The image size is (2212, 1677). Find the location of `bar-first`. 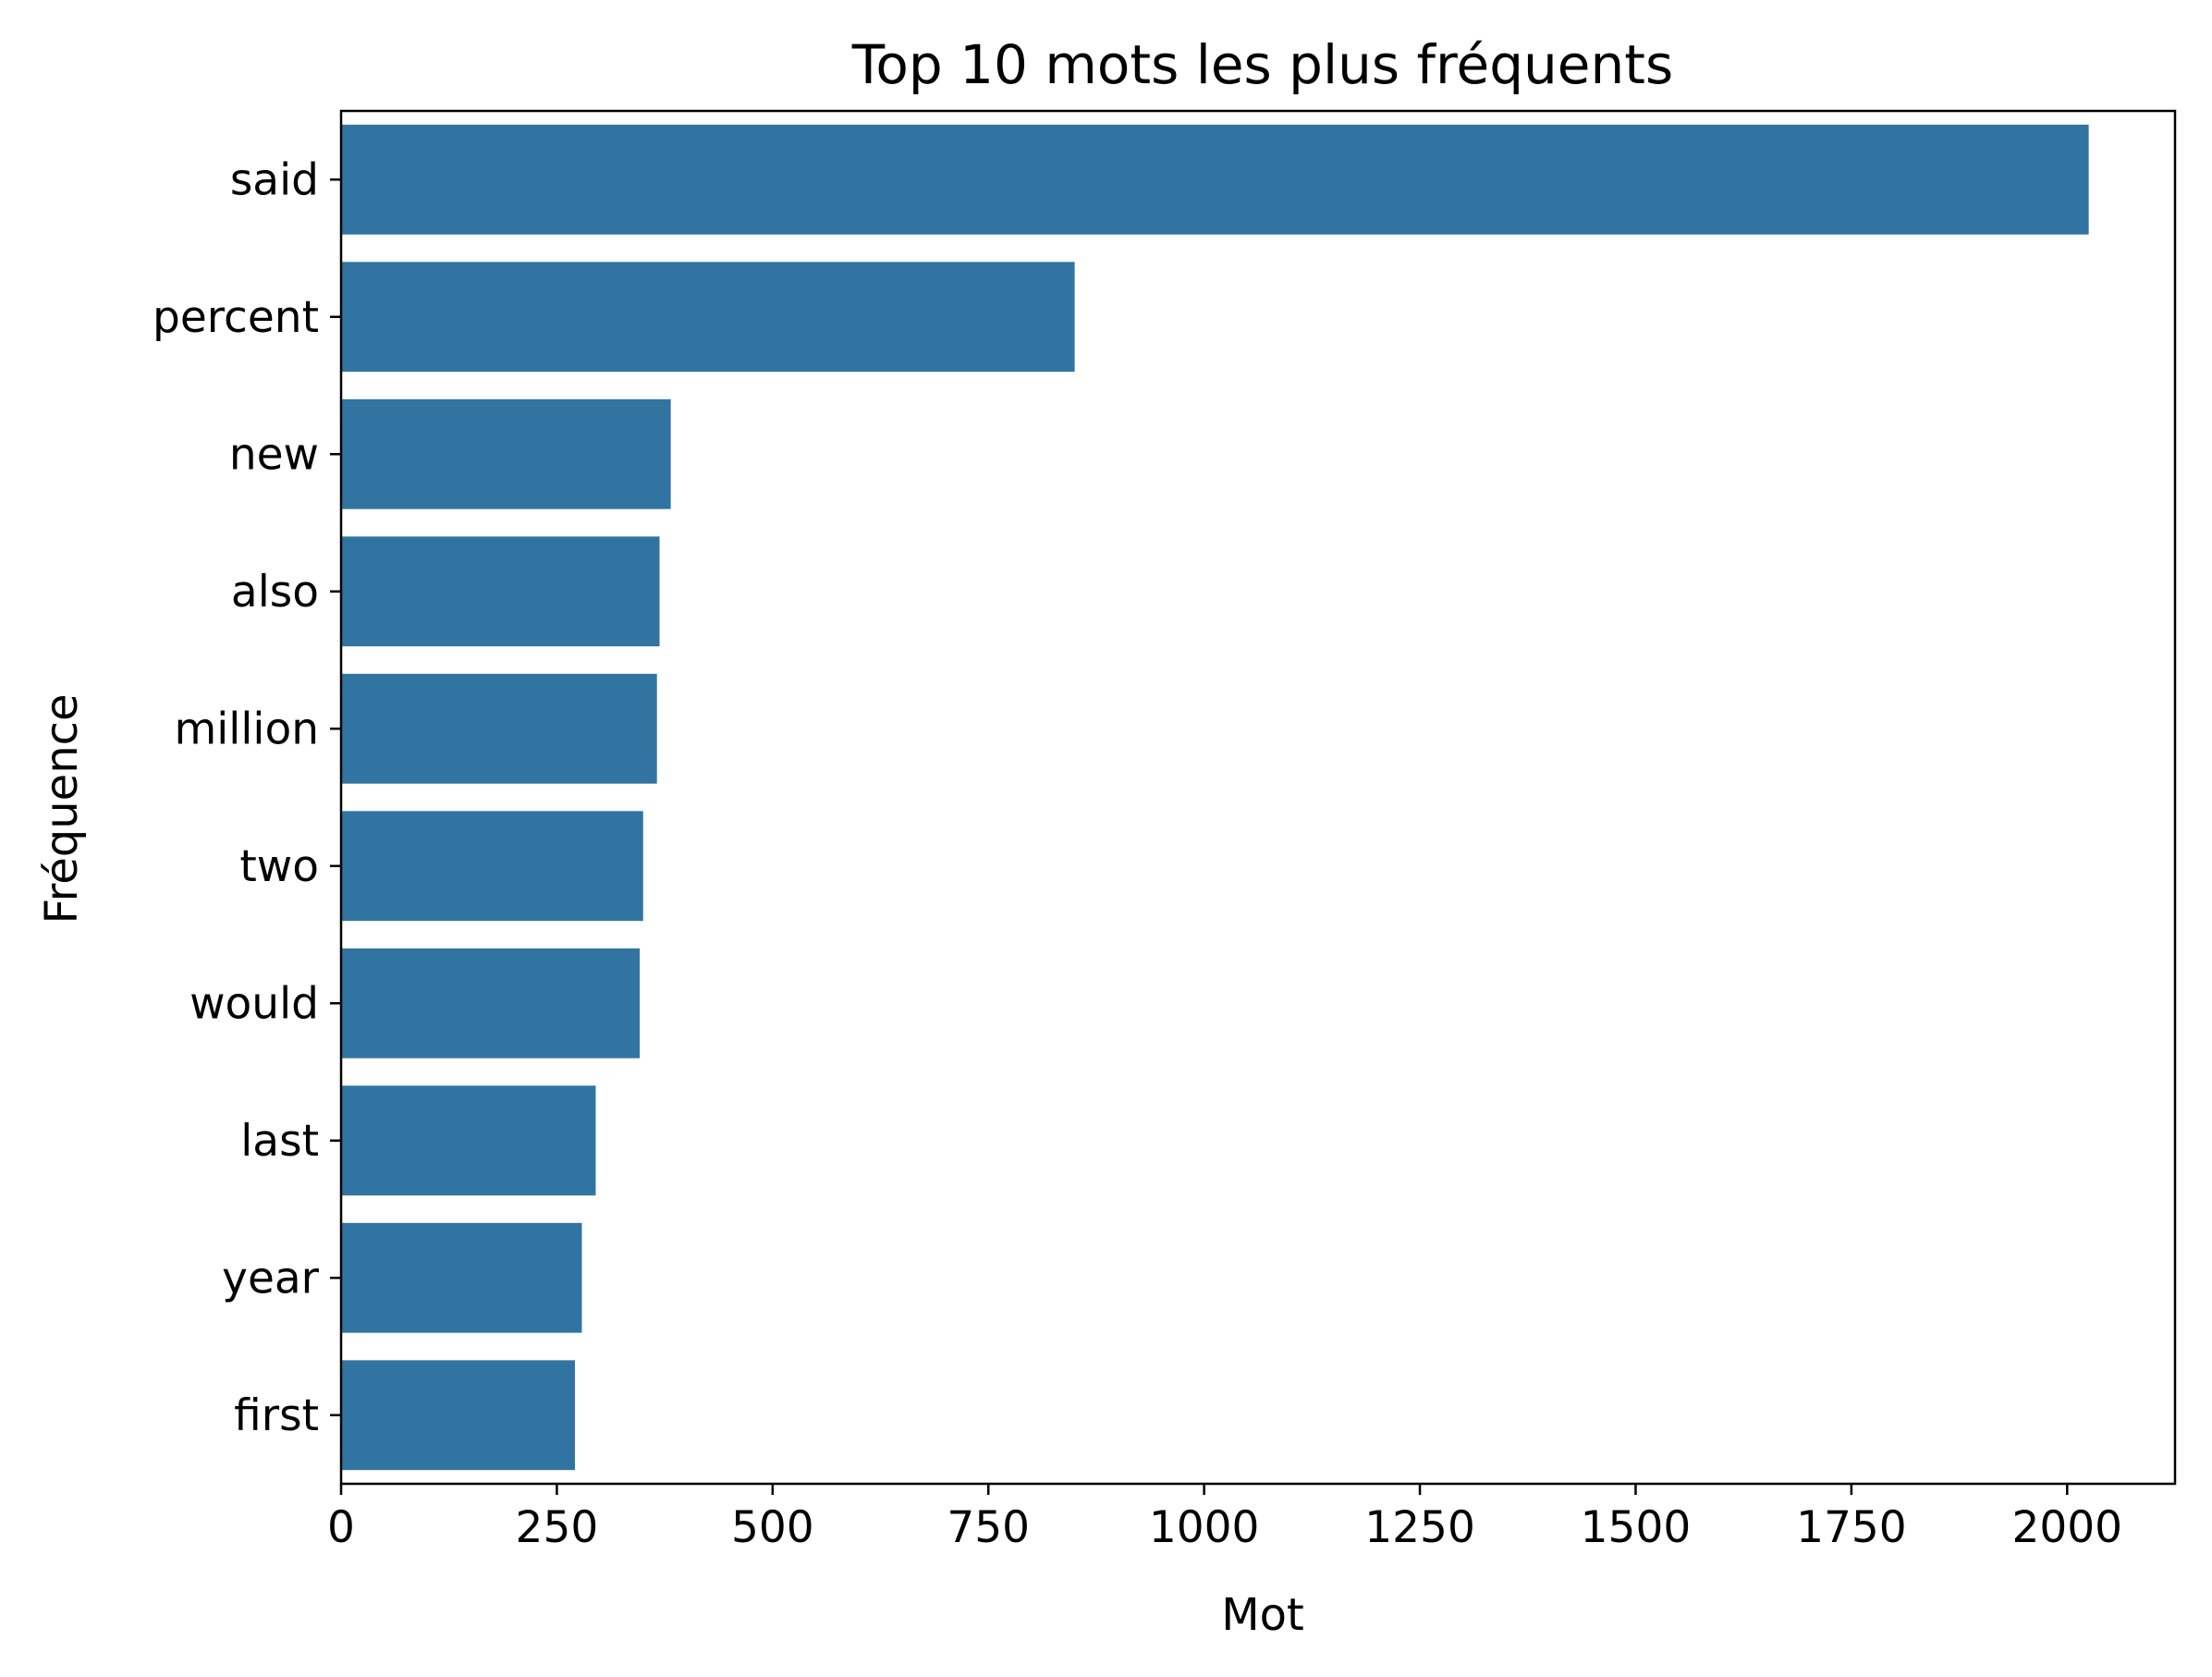

bar-first is located at coordinates (458, 1415).